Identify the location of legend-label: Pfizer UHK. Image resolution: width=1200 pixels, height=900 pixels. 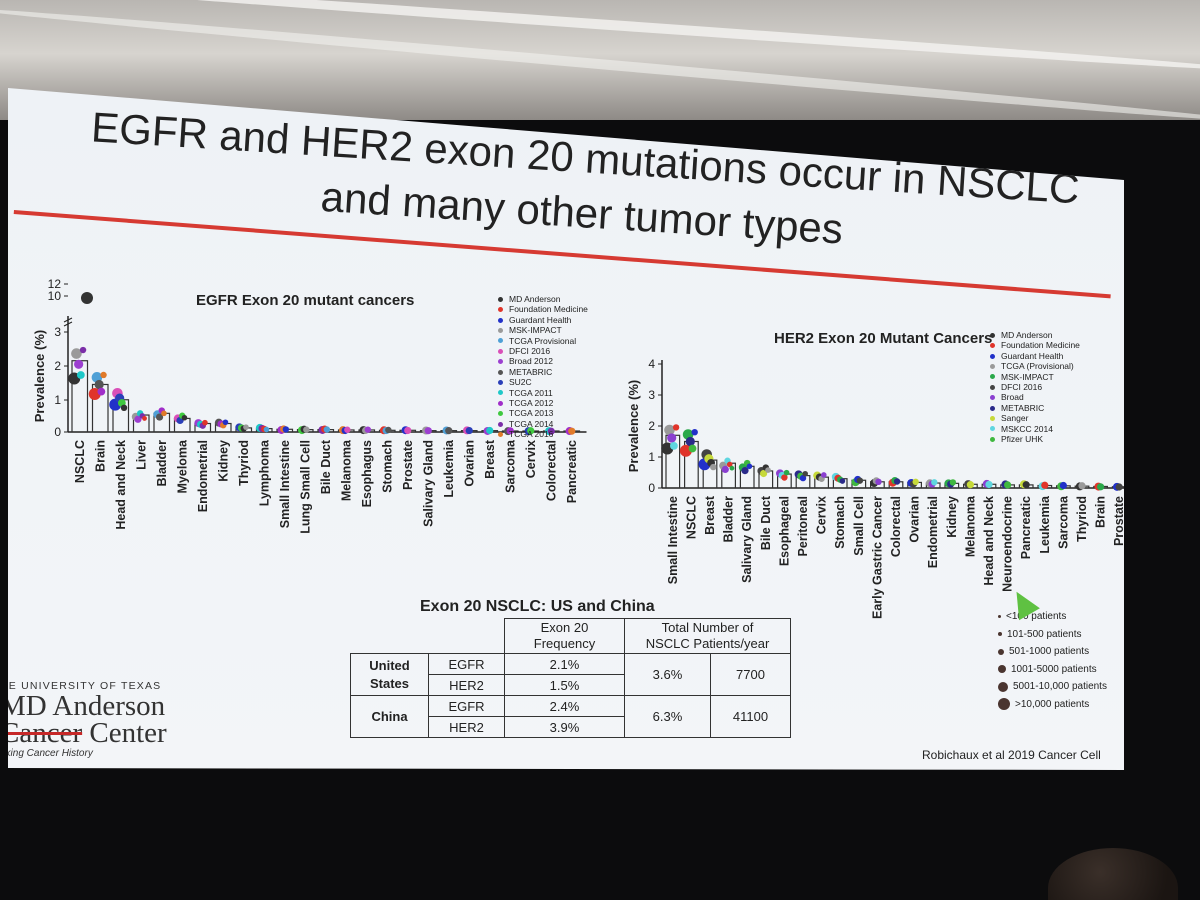
(1022, 439).